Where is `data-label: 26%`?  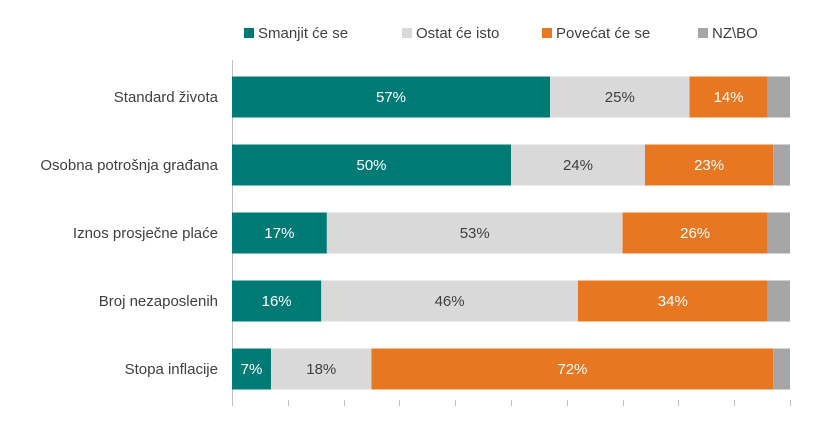
data-label: 26% is located at coordinates (695, 233).